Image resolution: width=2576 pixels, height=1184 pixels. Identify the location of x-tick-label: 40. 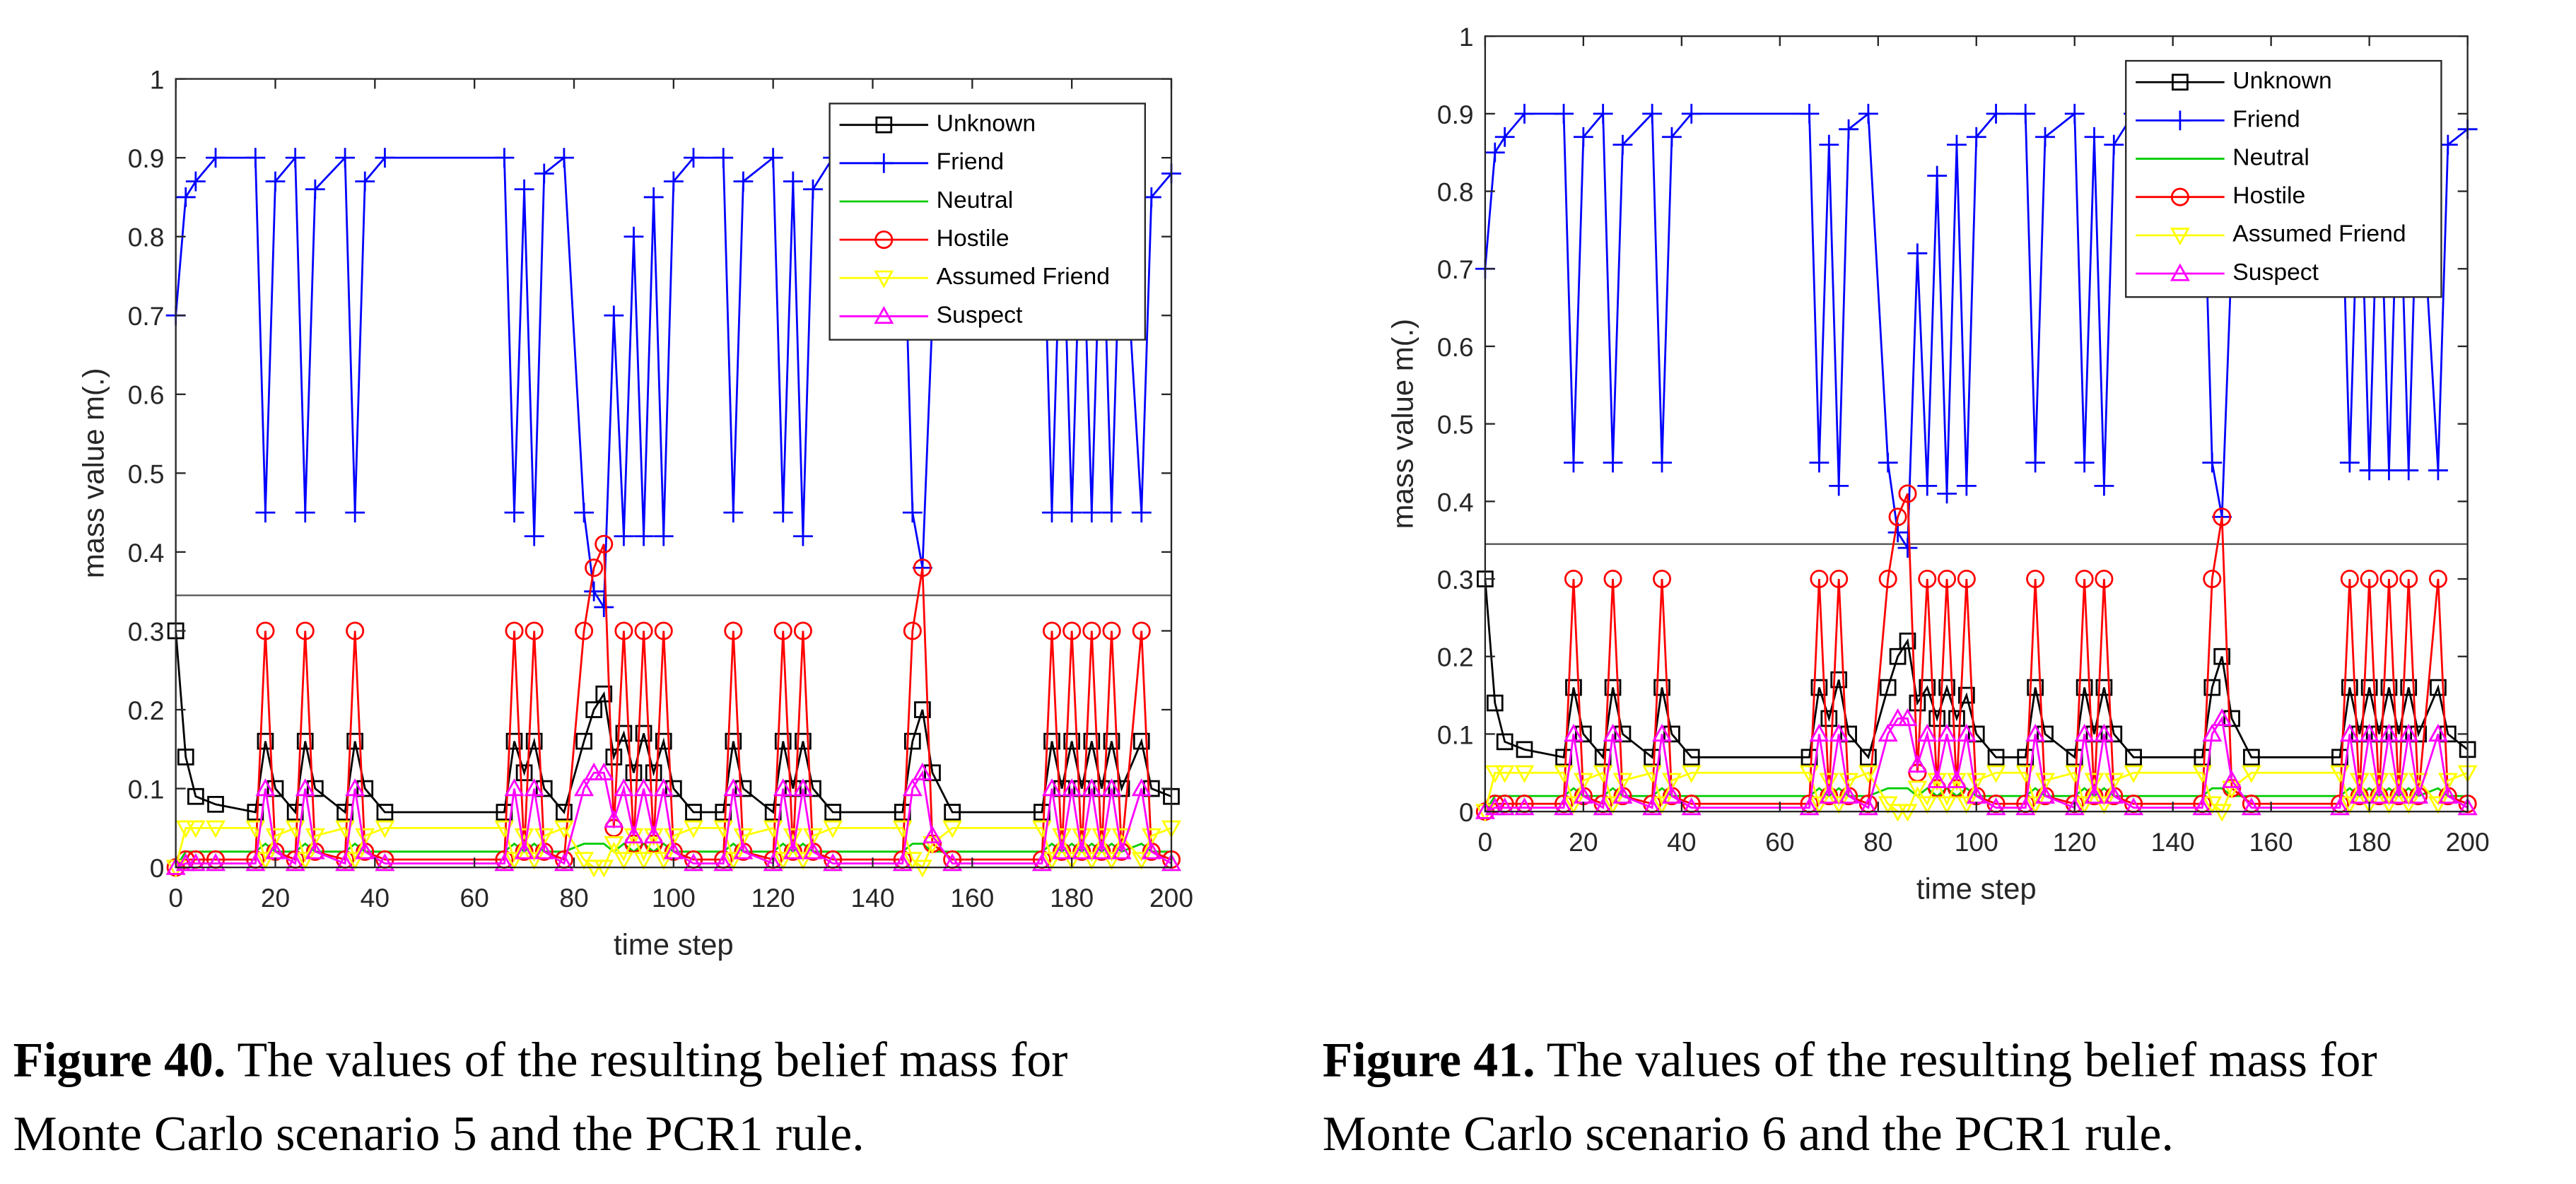
(375, 898).